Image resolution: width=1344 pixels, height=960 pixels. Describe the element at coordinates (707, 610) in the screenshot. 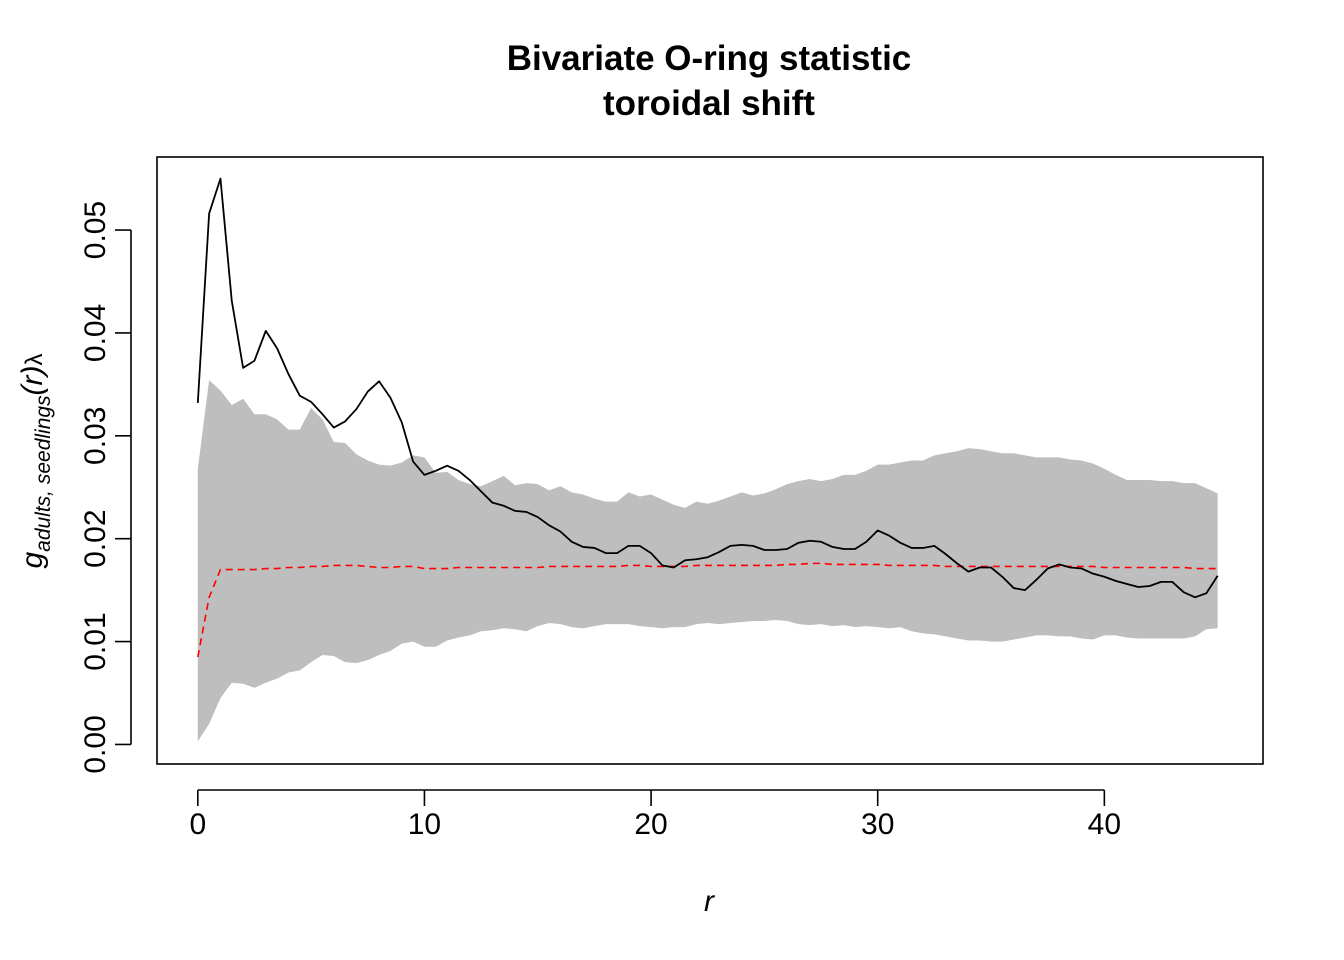

I see `theoretical-line` at that location.